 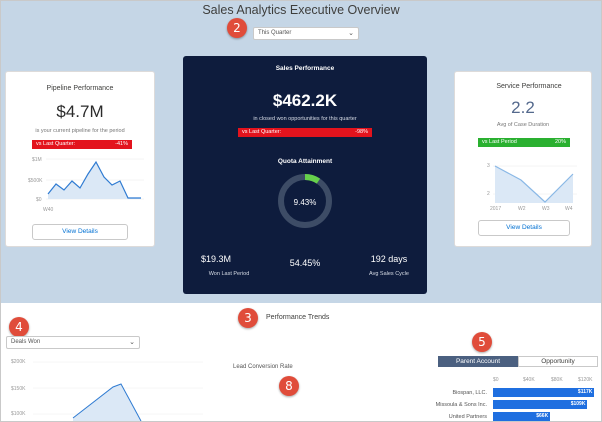 I want to click on pipeline-sparkline, so click(x=95, y=179).